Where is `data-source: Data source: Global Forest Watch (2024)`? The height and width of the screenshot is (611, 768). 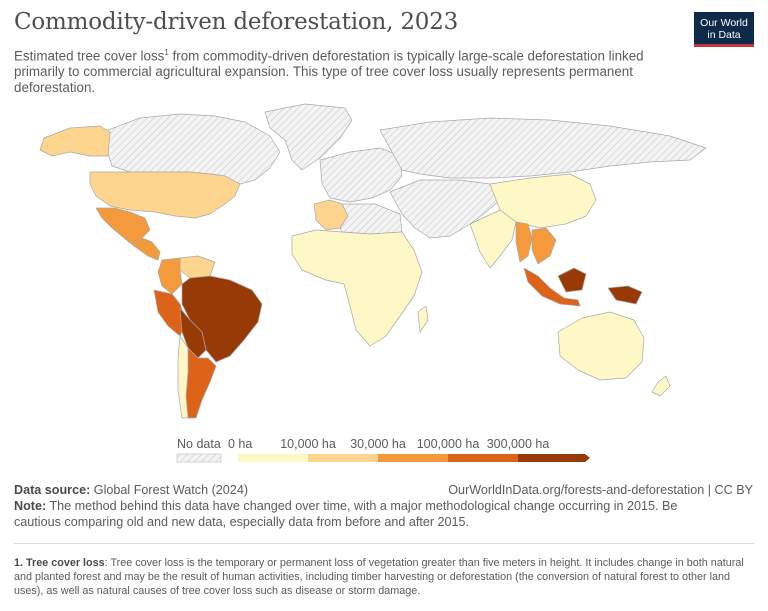 data-source: Data source: Global Forest Watch (2024) is located at coordinates (131, 490).